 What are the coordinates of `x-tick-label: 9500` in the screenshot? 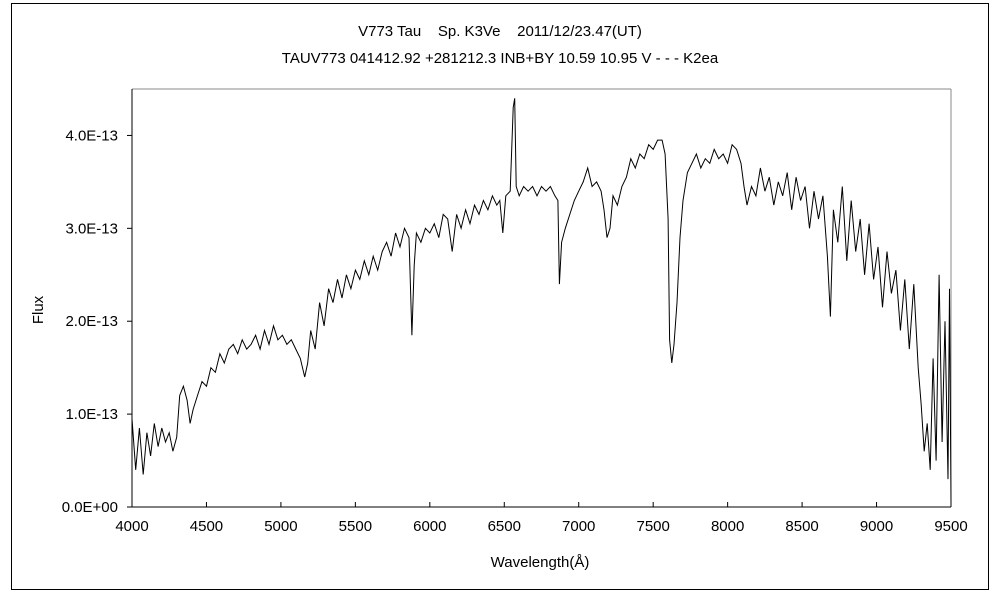 It's located at (950, 526).